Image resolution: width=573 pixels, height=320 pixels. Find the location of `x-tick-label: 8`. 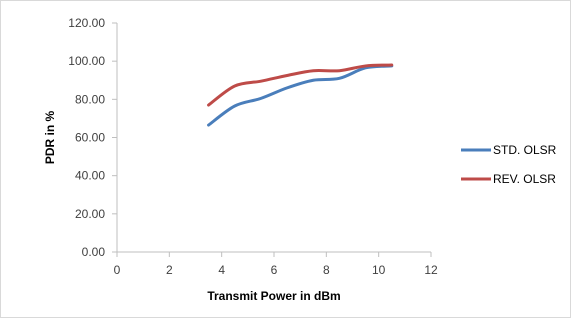

x-tick-label: 8 is located at coordinates (326, 270).